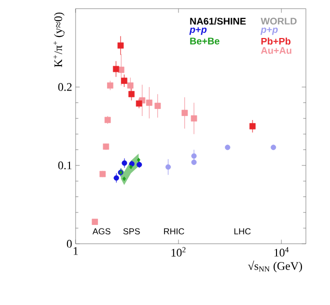 The image size is (330, 305). What do you see at coordinates (275, 41) in the screenshot?
I see `text: Pb+Pb` at bounding box center [275, 41].